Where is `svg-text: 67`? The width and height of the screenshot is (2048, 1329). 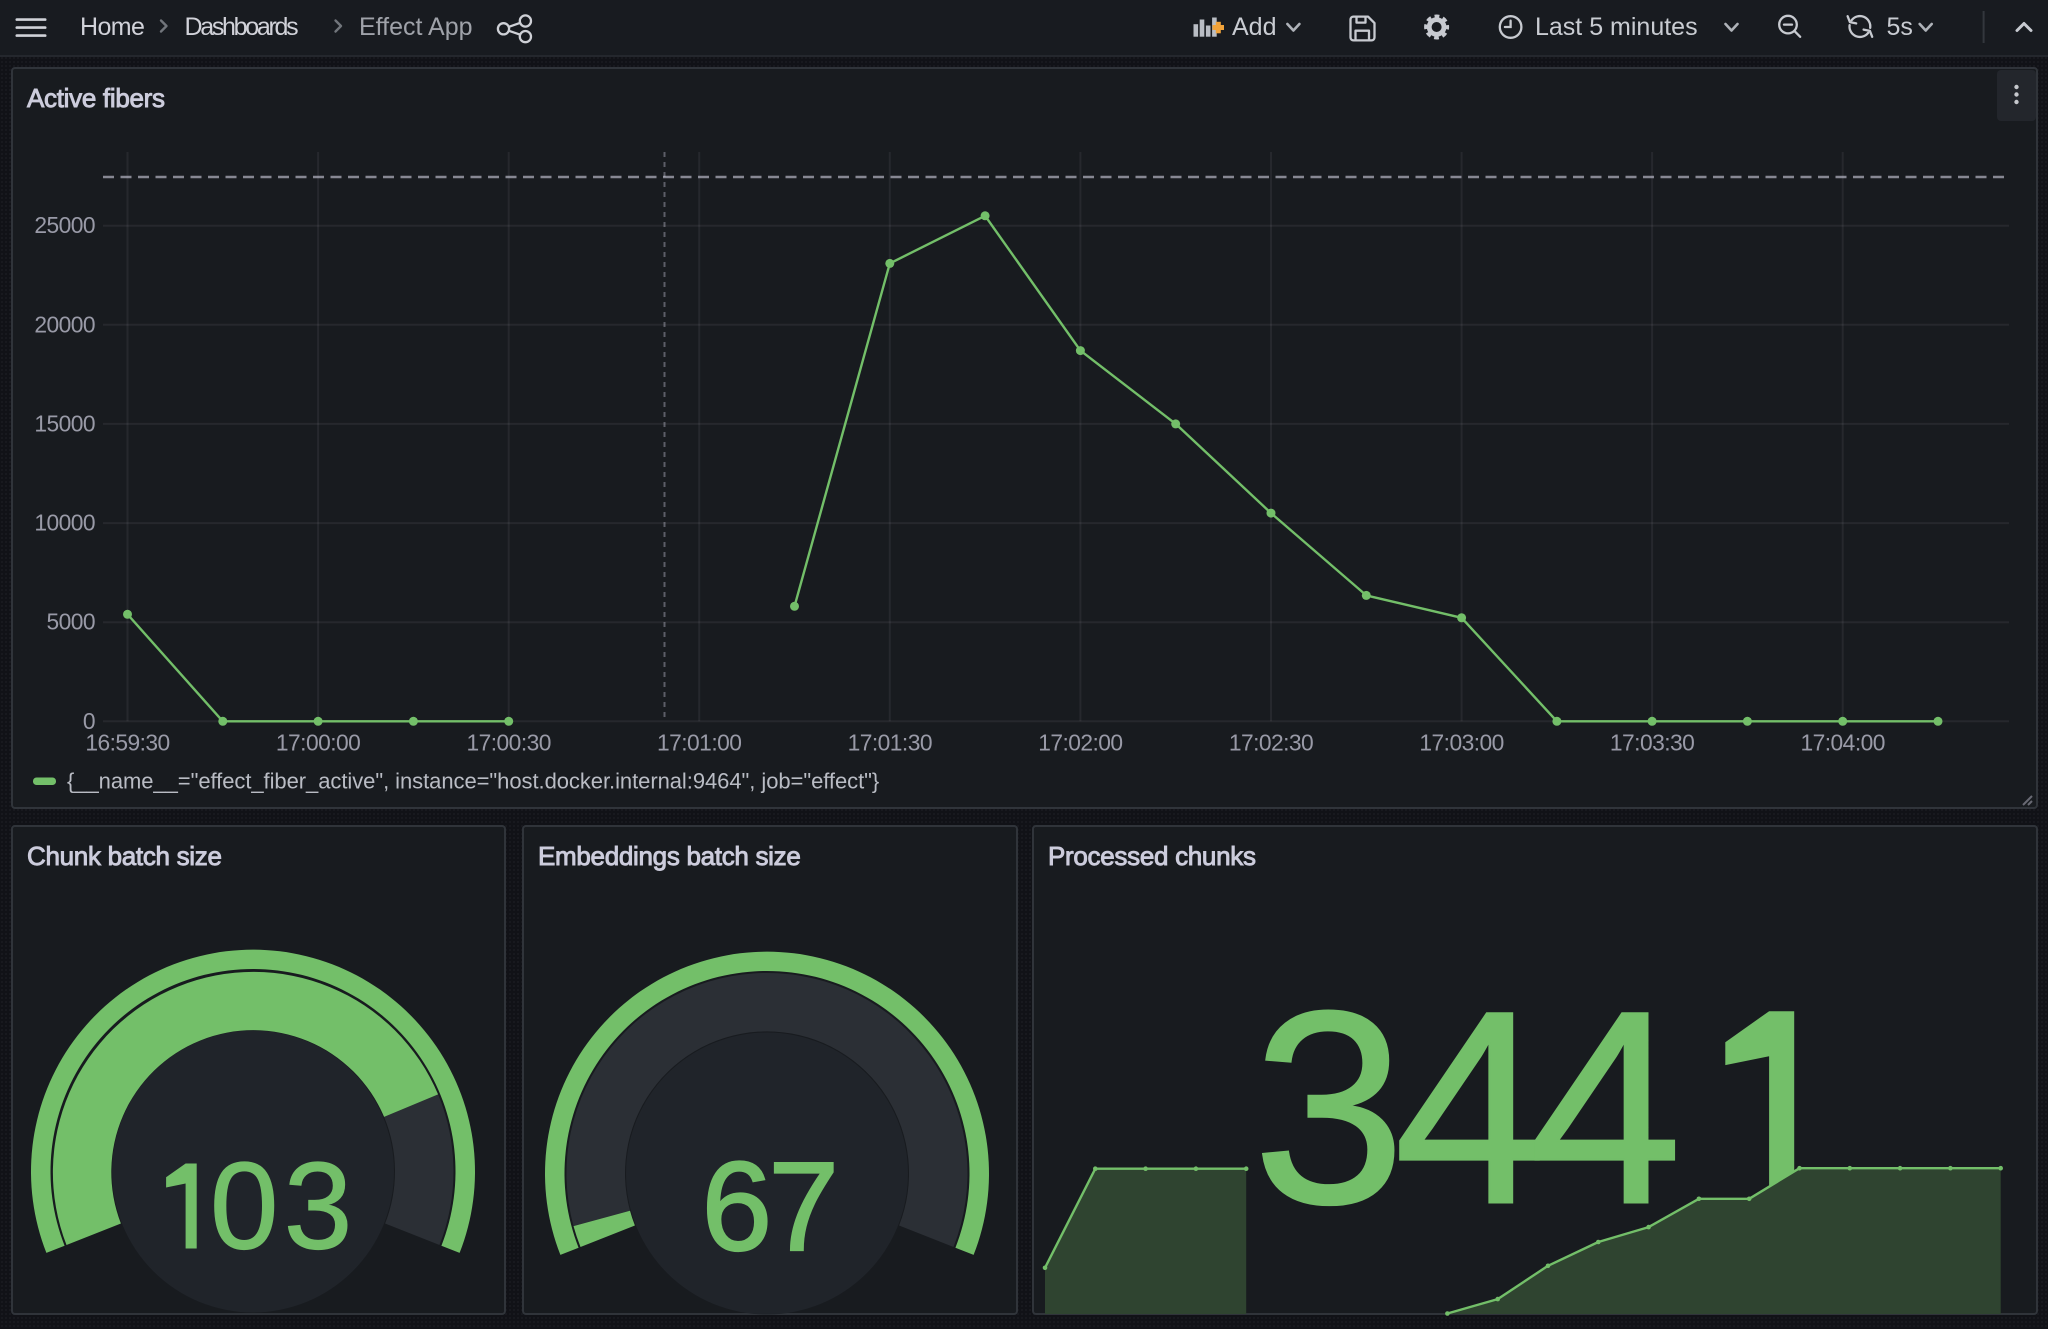 svg-text: 67 is located at coordinates (769, 1206).